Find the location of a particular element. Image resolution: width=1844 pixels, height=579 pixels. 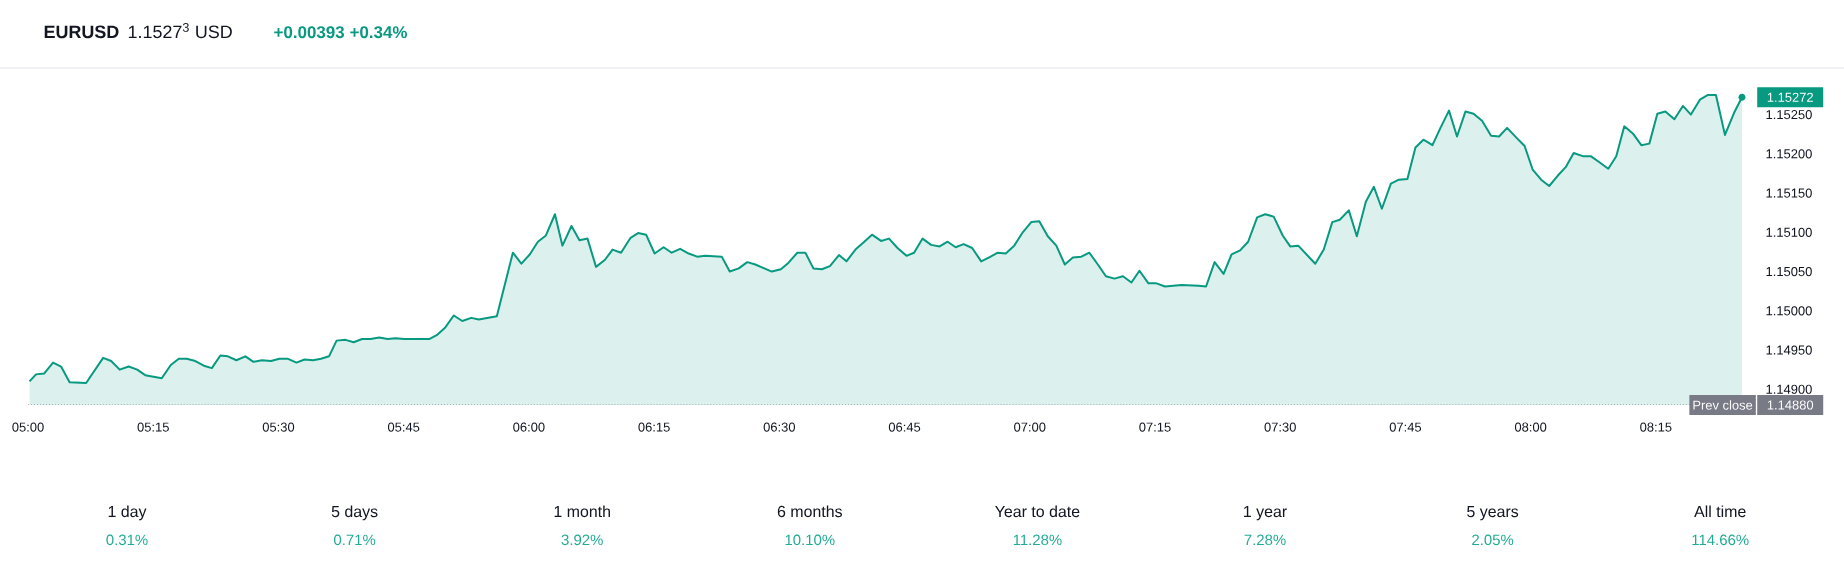

text: 2.05% is located at coordinates (1493, 540).